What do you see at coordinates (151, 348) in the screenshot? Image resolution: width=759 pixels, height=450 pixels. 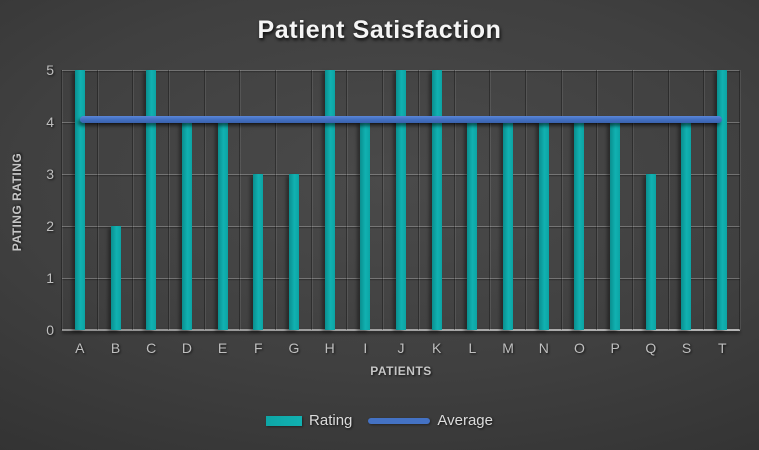 I see `x-tick-label: C` at bounding box center [151, 348].